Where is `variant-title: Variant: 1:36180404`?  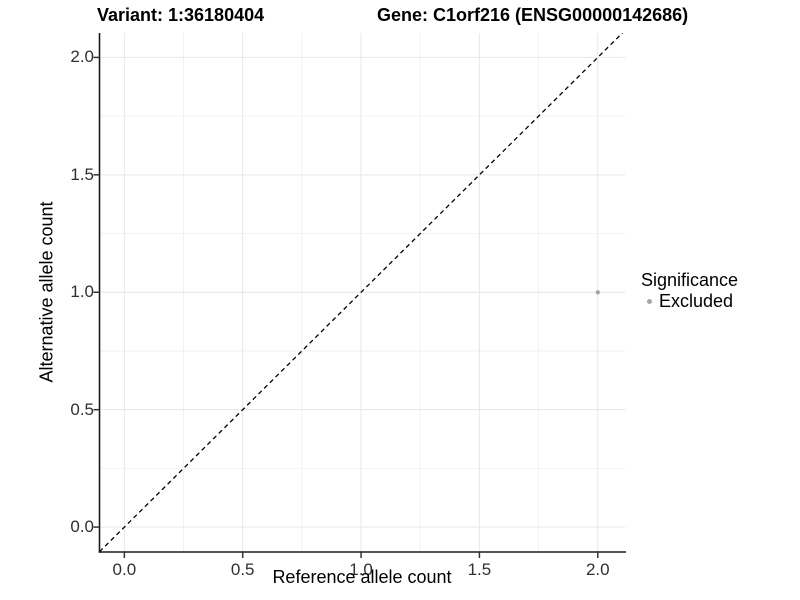
variant-title: Variant: 1:36180404 is located at coordinates (181, 15).